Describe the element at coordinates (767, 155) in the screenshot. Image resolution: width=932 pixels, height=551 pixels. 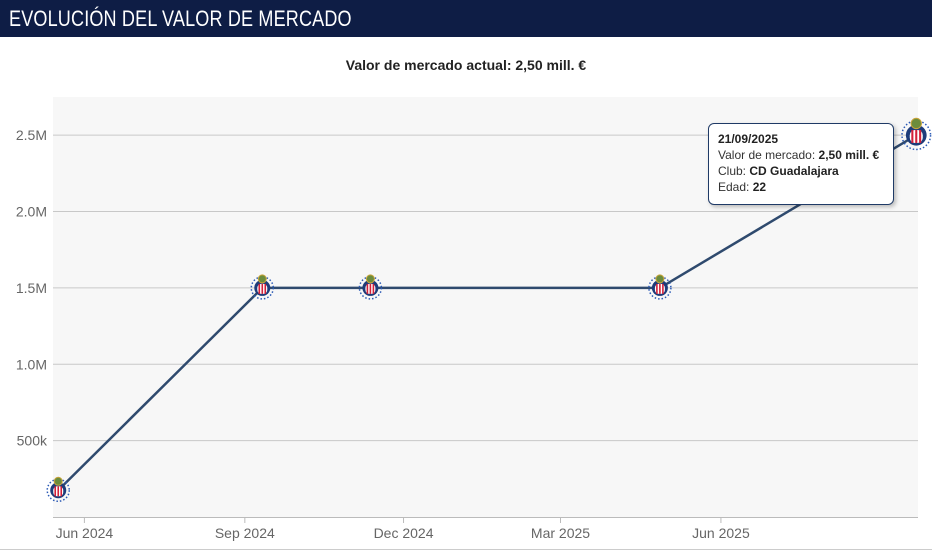
I see `tooltip-value-label: Valor de mercado:` at that location.